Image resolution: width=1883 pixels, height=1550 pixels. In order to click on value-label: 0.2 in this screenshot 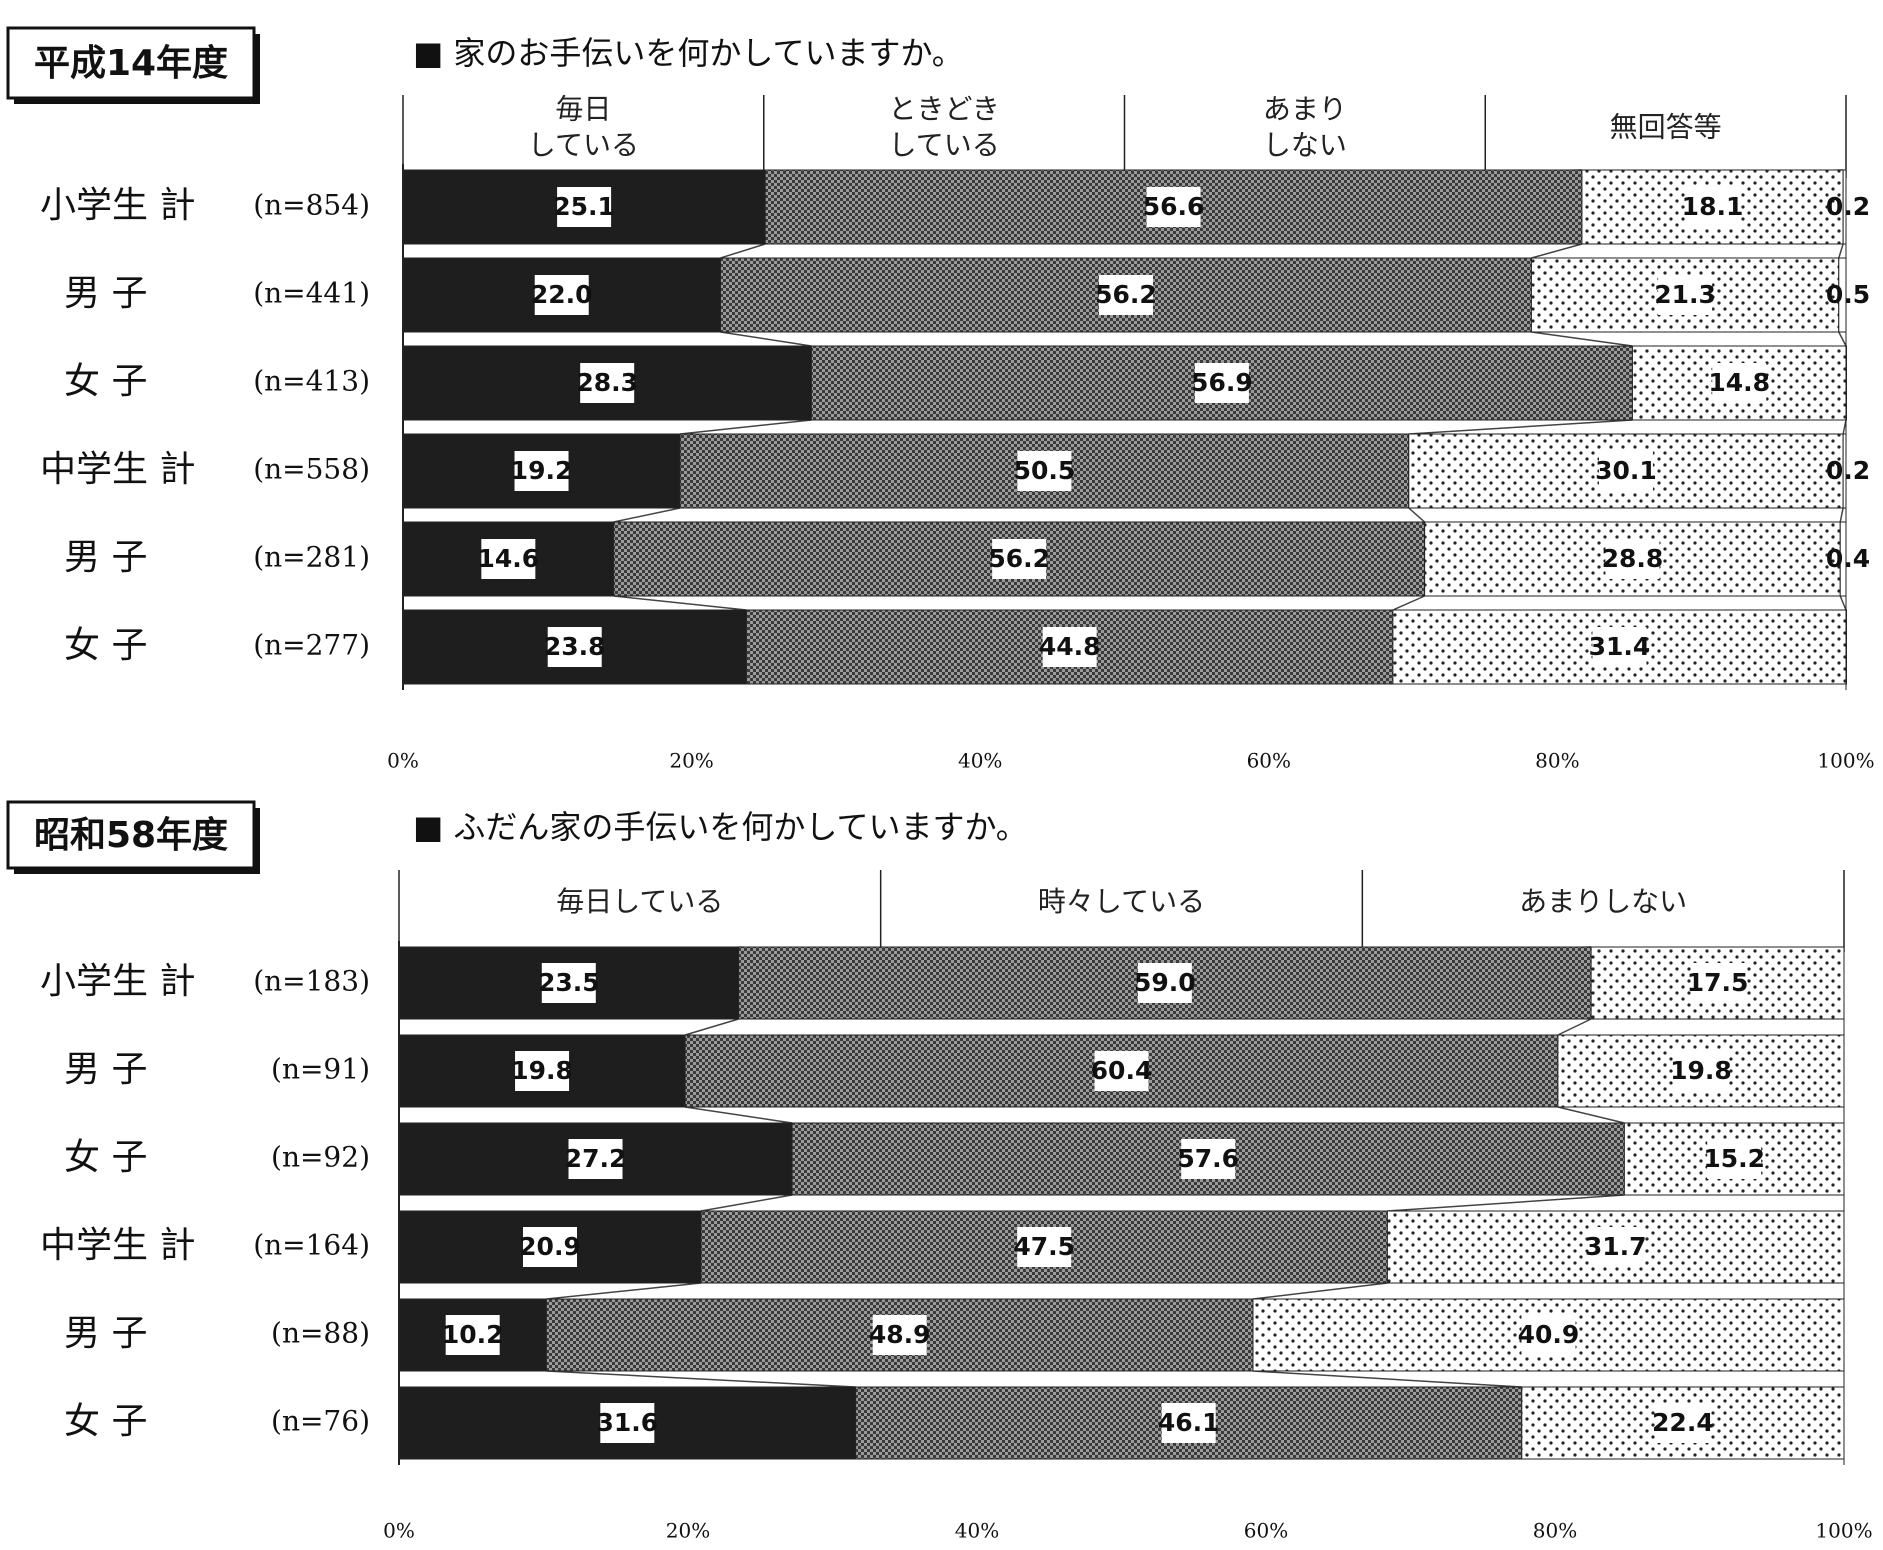, I will do `click(1848, 206)`.